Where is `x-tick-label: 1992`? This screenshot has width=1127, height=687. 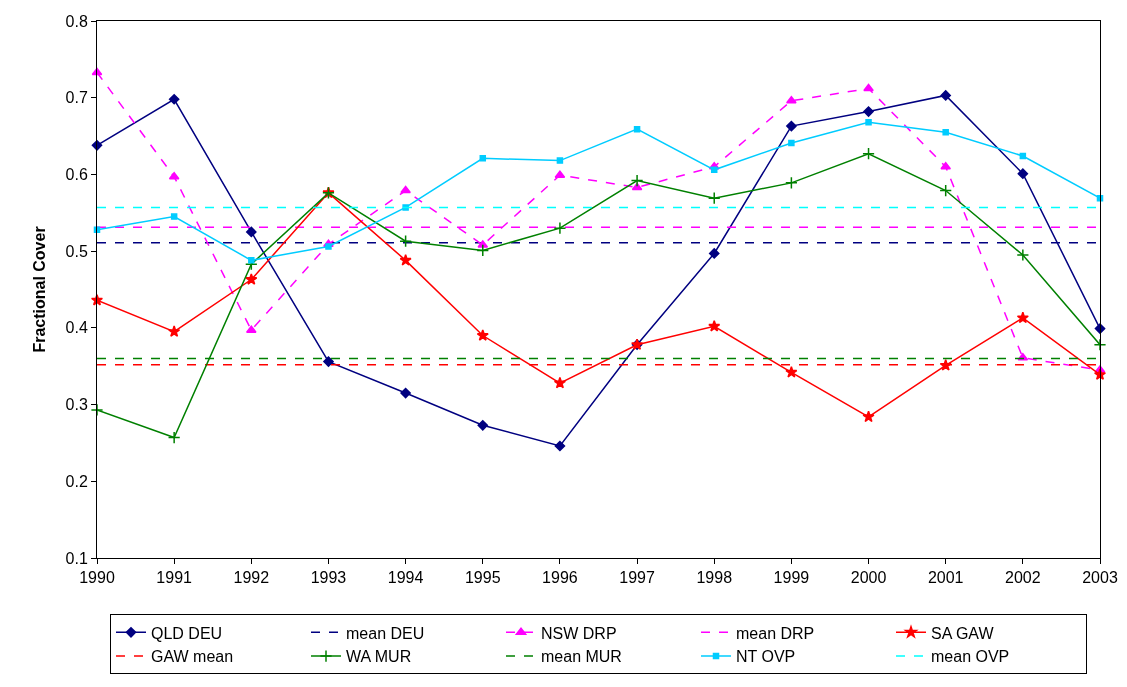 x-tick-label: 1992 is located at coordinates (251, 578).